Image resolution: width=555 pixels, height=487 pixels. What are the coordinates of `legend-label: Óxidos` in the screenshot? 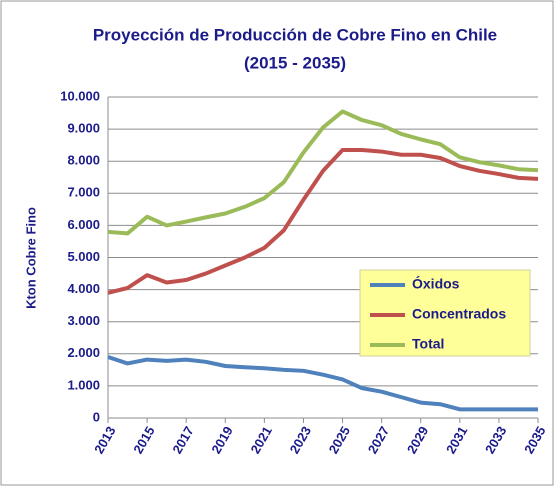 It's located at (436, 283).